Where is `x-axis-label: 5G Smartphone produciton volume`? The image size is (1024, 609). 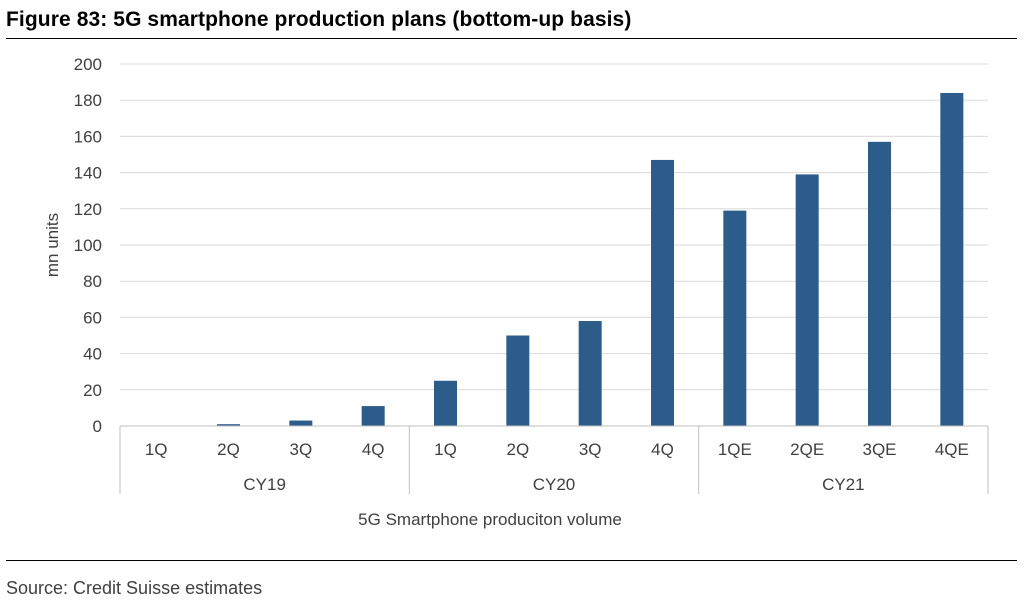 x-axis-label: 5G Smartphone produciton volume is located at coordinates (490, 519).